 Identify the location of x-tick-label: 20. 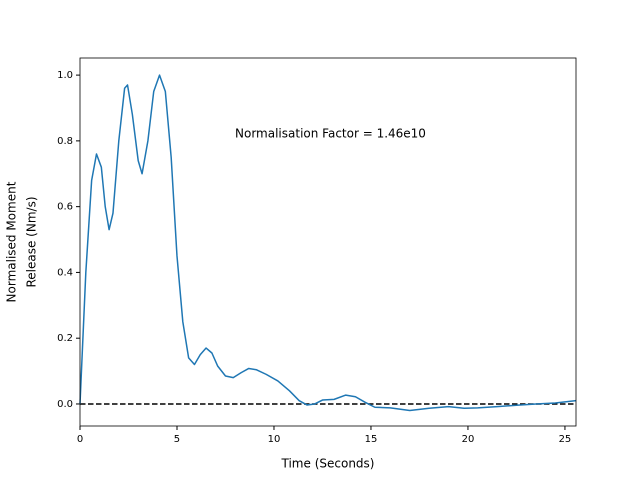
(468, 439).